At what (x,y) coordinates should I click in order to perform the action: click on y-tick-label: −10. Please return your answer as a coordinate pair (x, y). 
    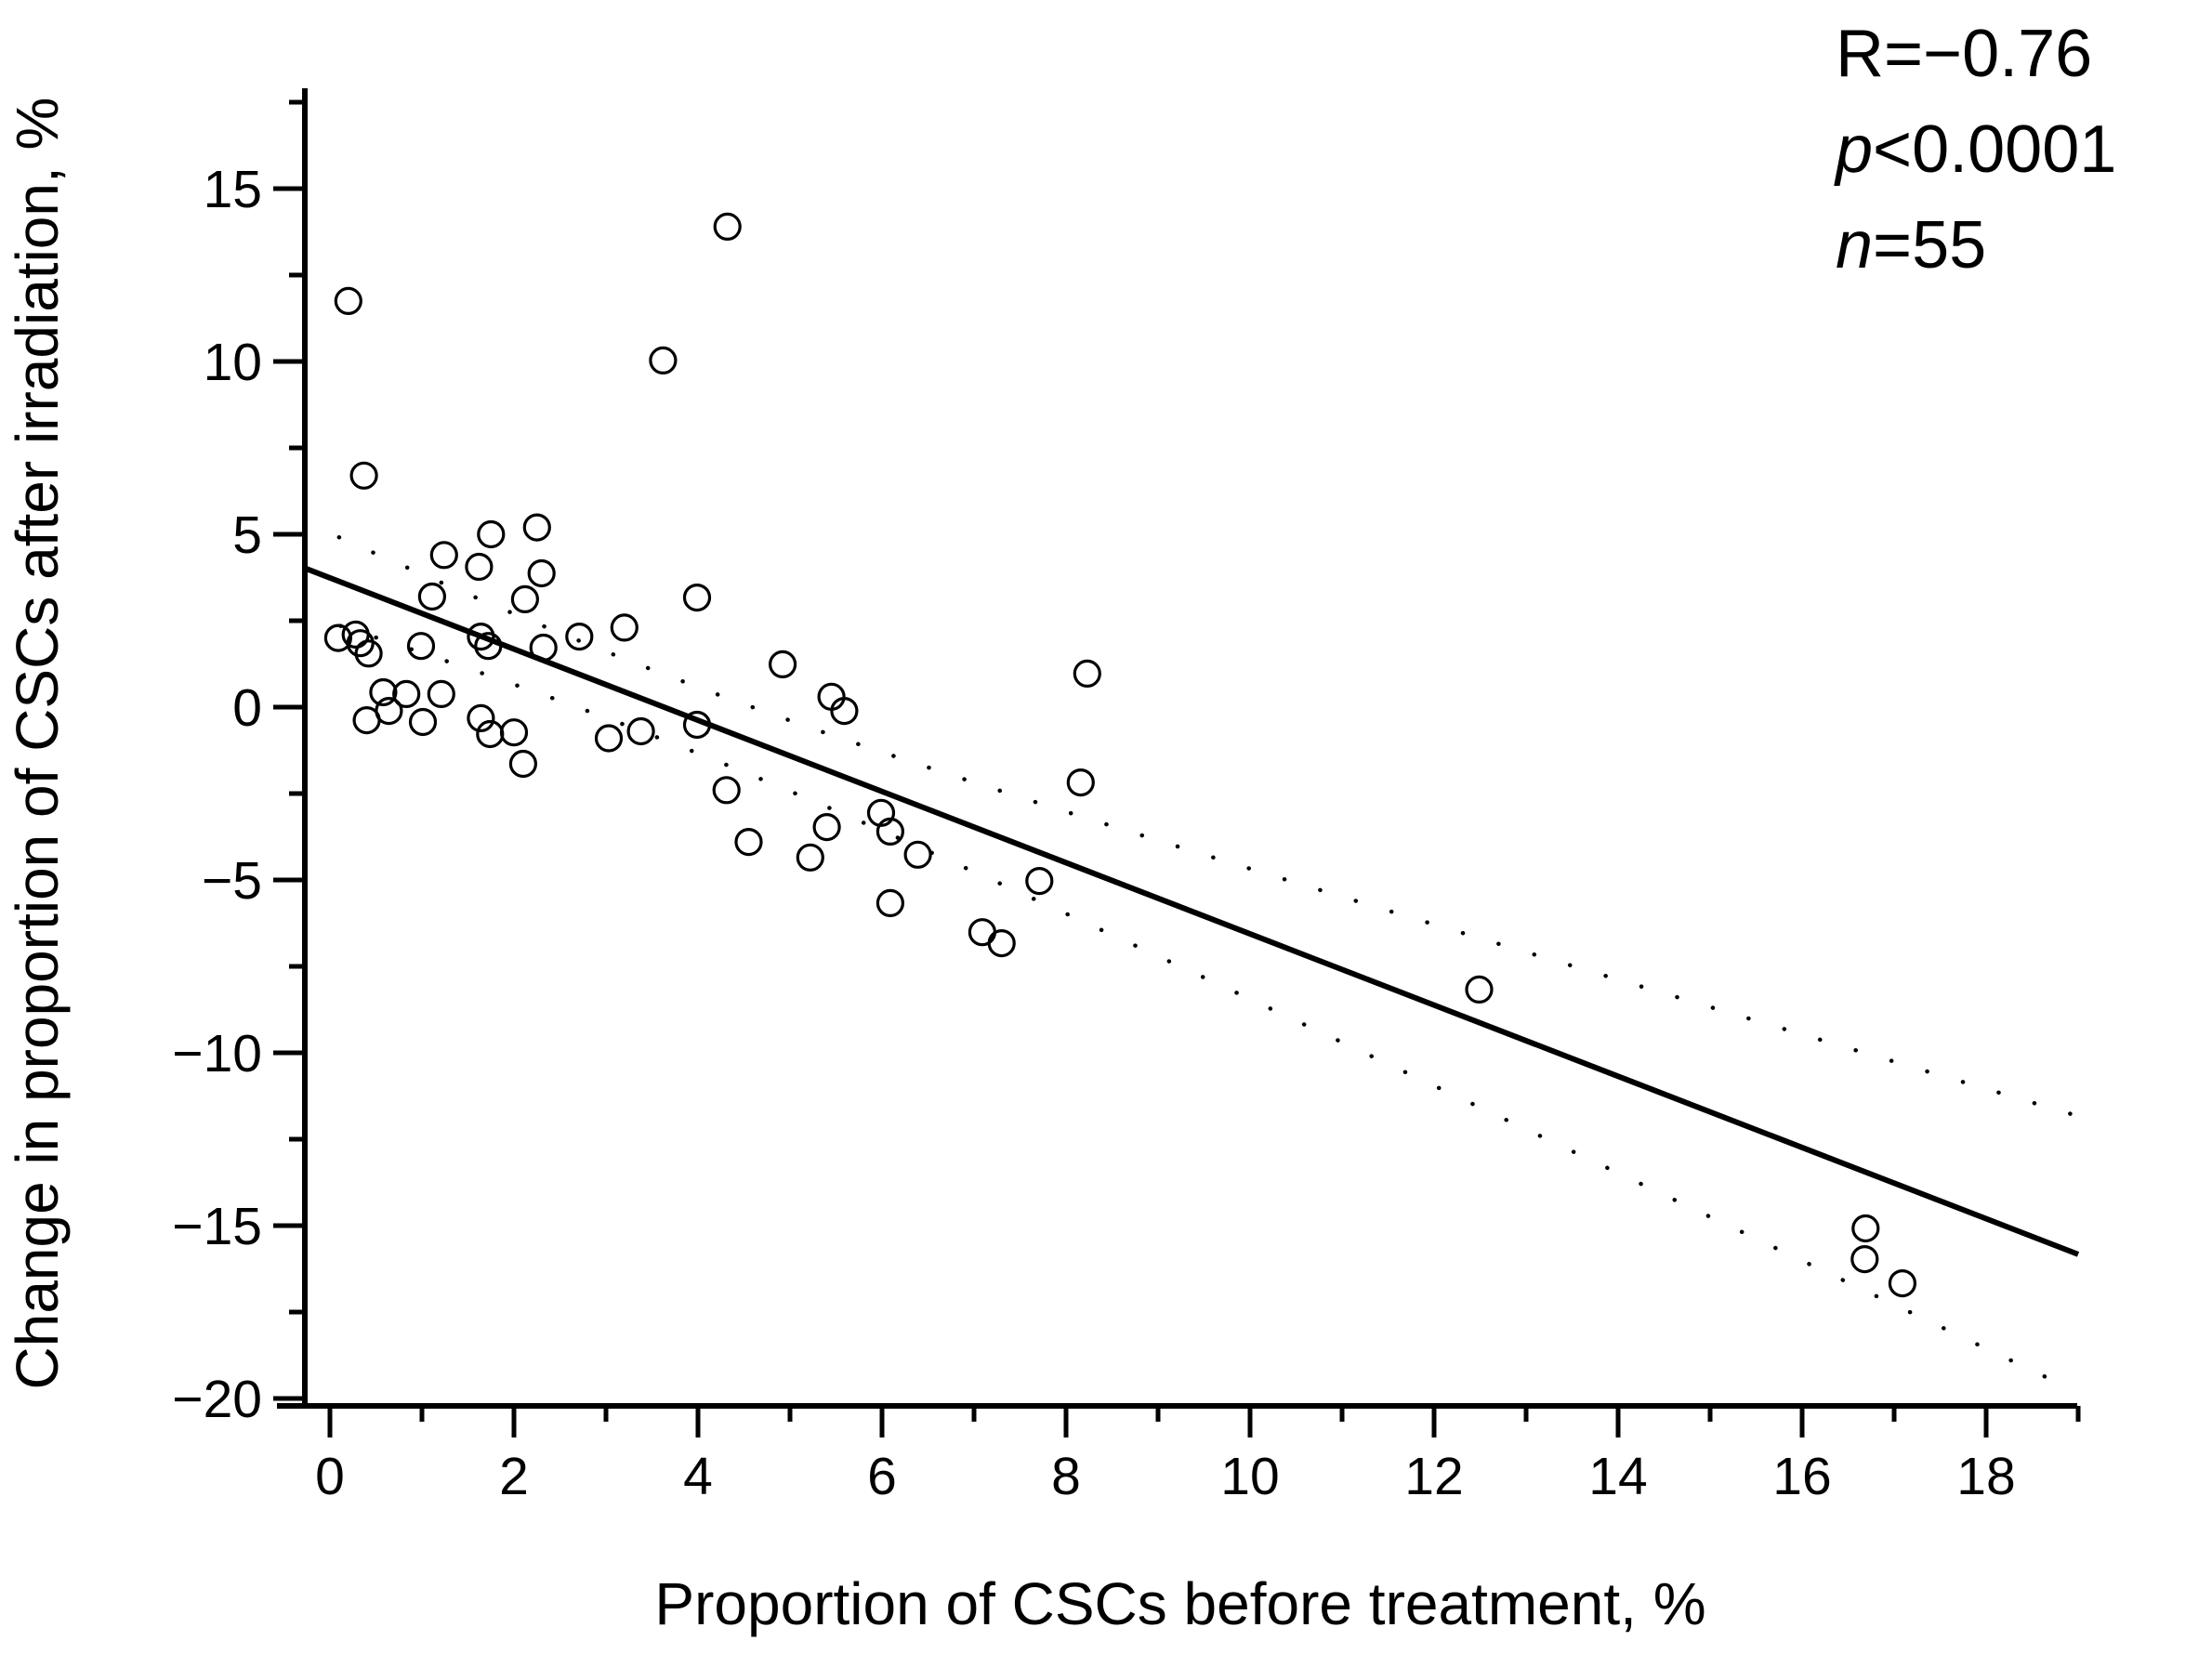
    Looking at the image, I should click on (217, 1053).